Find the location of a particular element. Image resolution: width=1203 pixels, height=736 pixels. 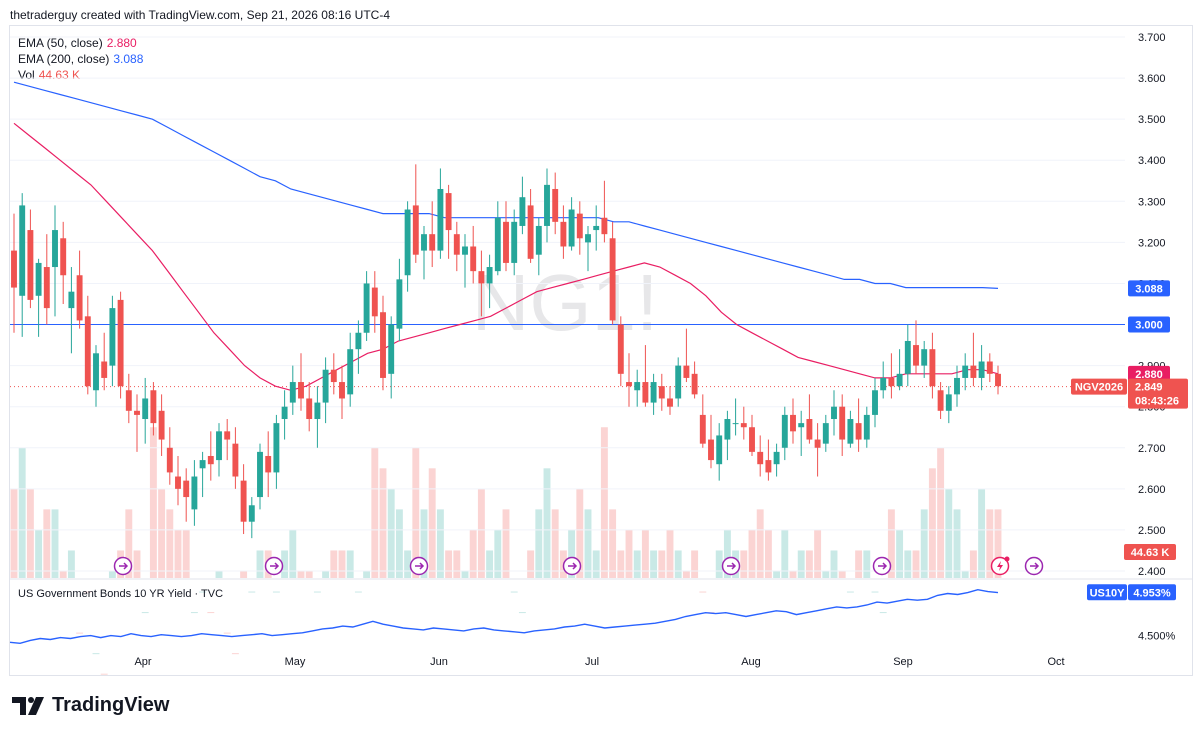

event-bolt is located at coordinates (1000, 566).